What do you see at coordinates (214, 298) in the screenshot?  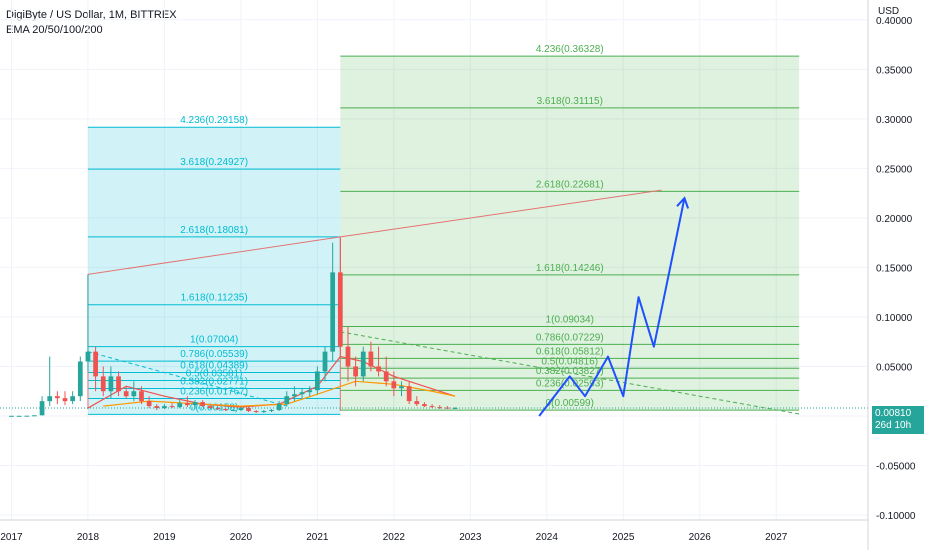 I see `fib-extension-1-label: 1.618(0.11235)` at bounding box center [214, 298].